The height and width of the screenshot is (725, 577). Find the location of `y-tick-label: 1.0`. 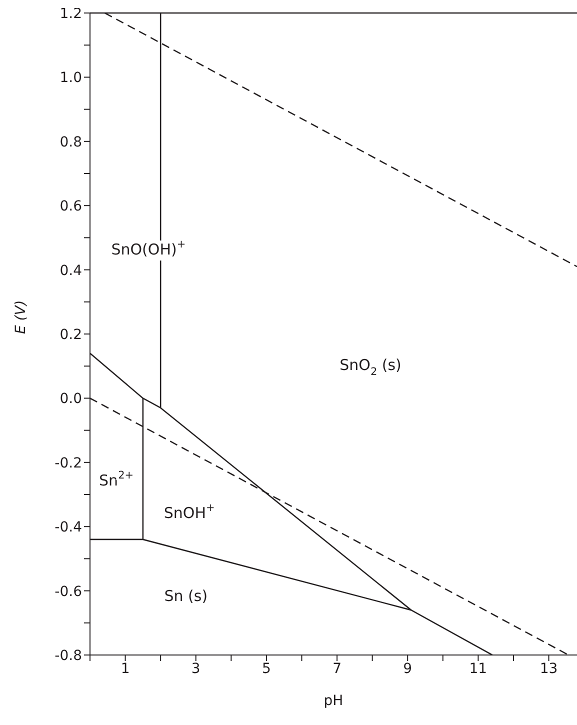

y-tick-label: 1.0 is located at coordinates (71, 78).